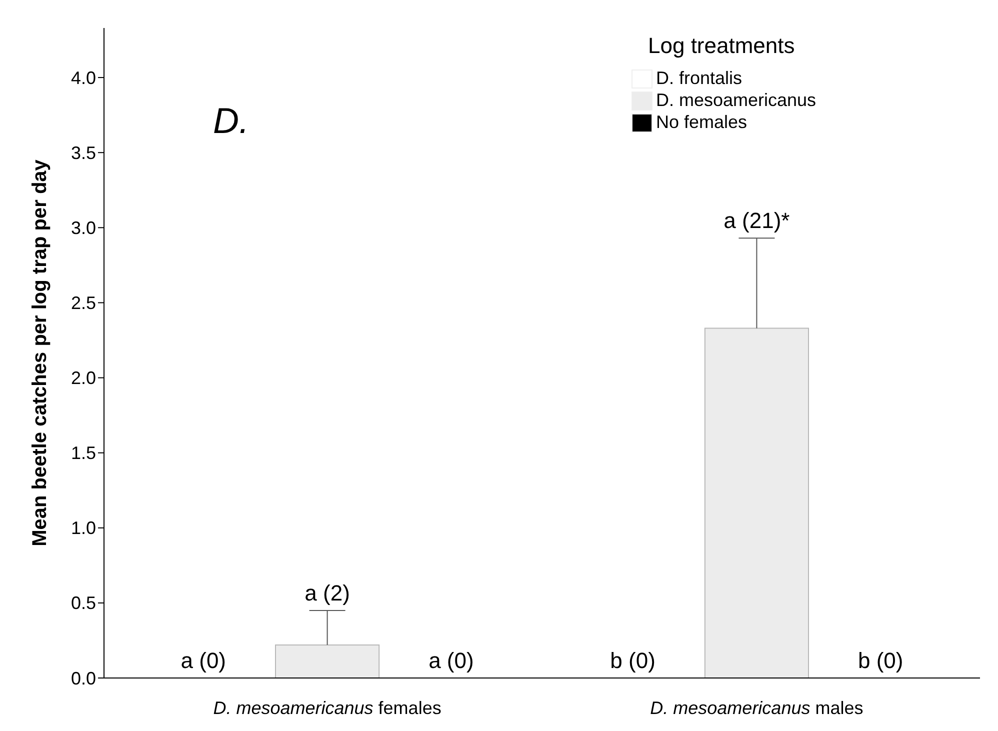 This screenshot has width=998, height=731. I want to click on legend-label: No females, so click(702, 122).